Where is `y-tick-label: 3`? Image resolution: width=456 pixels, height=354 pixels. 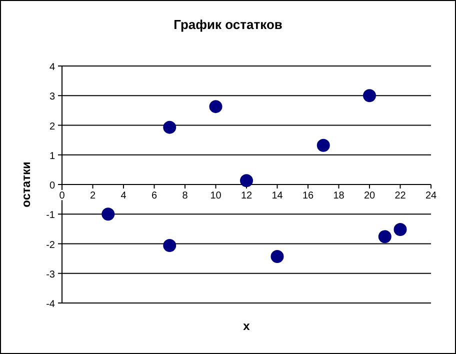
y-tick-label: 3 is located at coordinates (52, 97).